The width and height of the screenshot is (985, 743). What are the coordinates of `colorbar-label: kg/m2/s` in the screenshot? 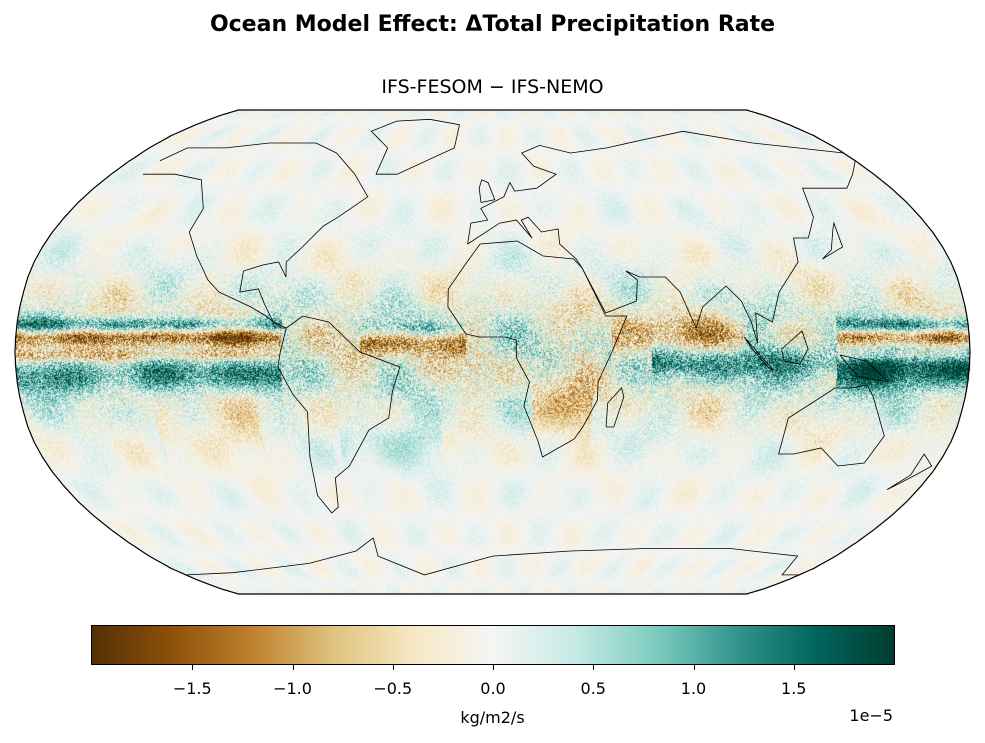 It's located at (492, 717).